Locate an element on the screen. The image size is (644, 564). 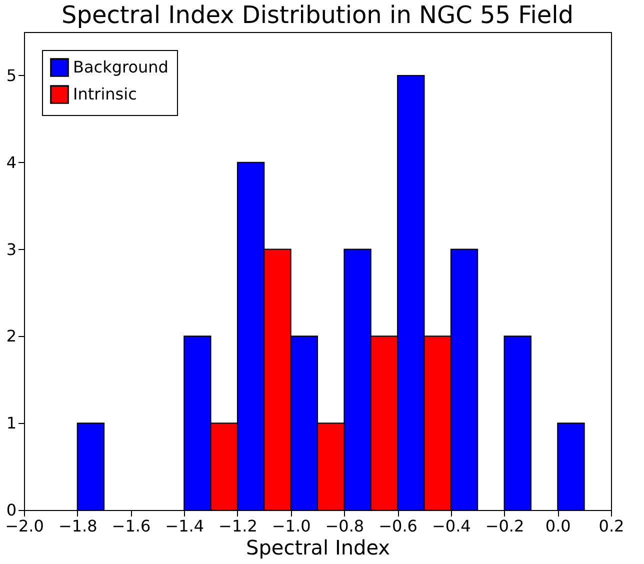
x-tick-label: −0.2 is located at coordinates (504, 526).